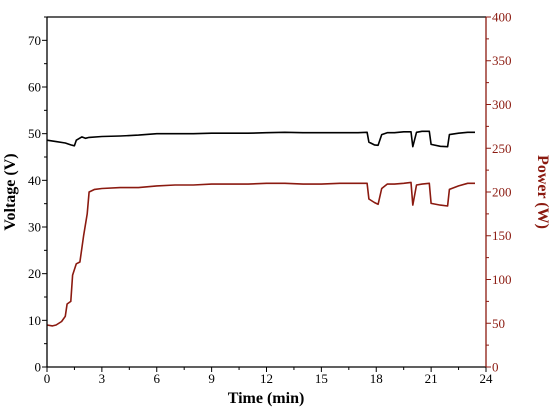  What do you see at coordinates (502, 104) in the screenshot?
I see `y-right-tick-label: 300` at bounding box center [502, 104].